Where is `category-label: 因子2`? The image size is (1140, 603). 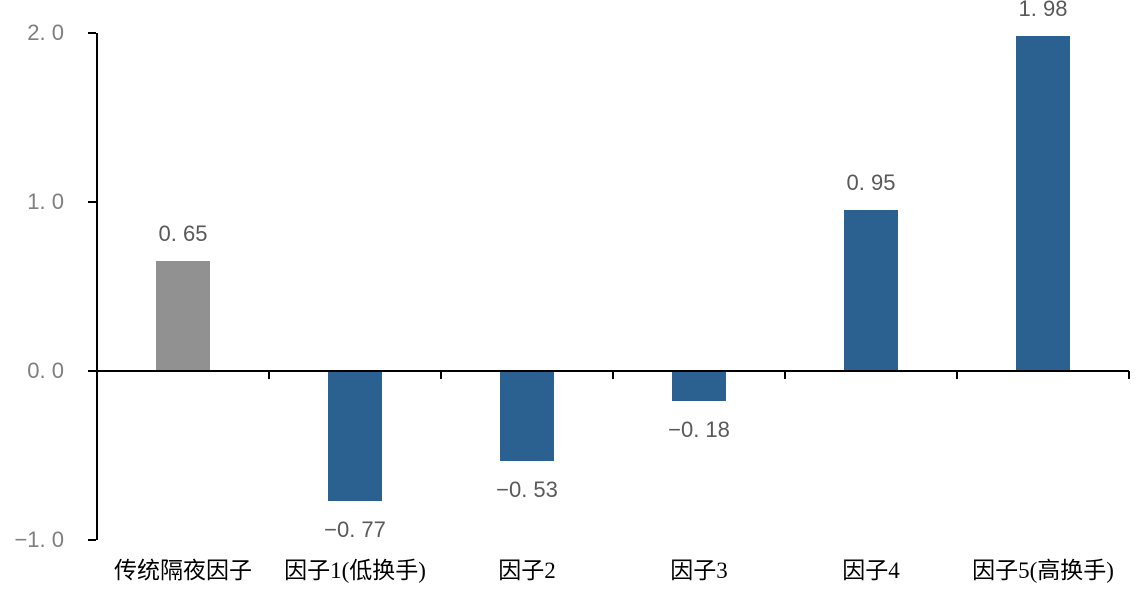
category-label: 因子2 is located at coordinates (527, 570).